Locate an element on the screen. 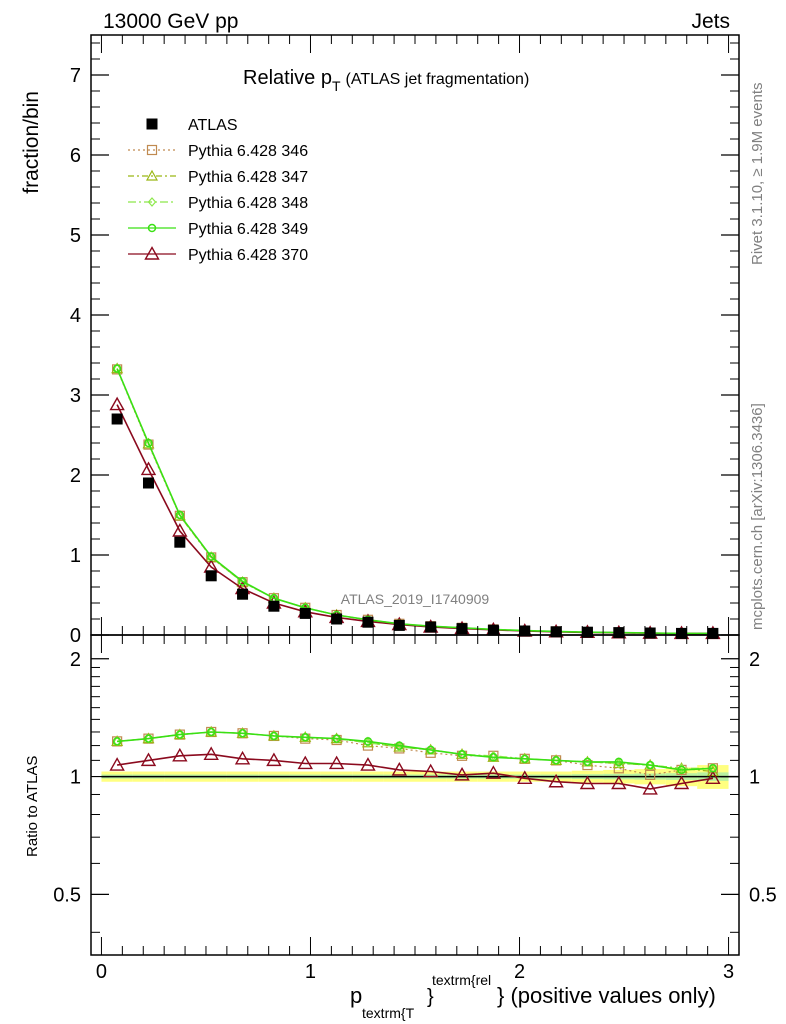  legend-marker-atlas is located at coordinates (152, 124).